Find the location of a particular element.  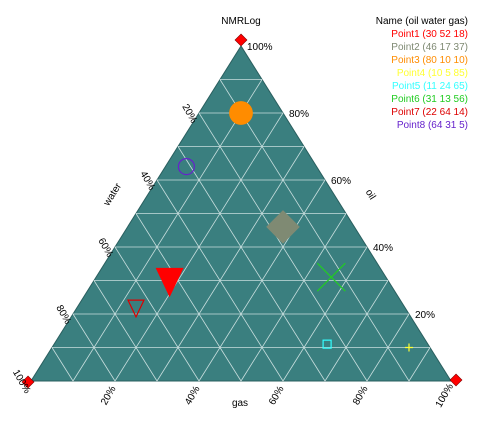

corner-marker-gas is located at coordinates (456, 380).